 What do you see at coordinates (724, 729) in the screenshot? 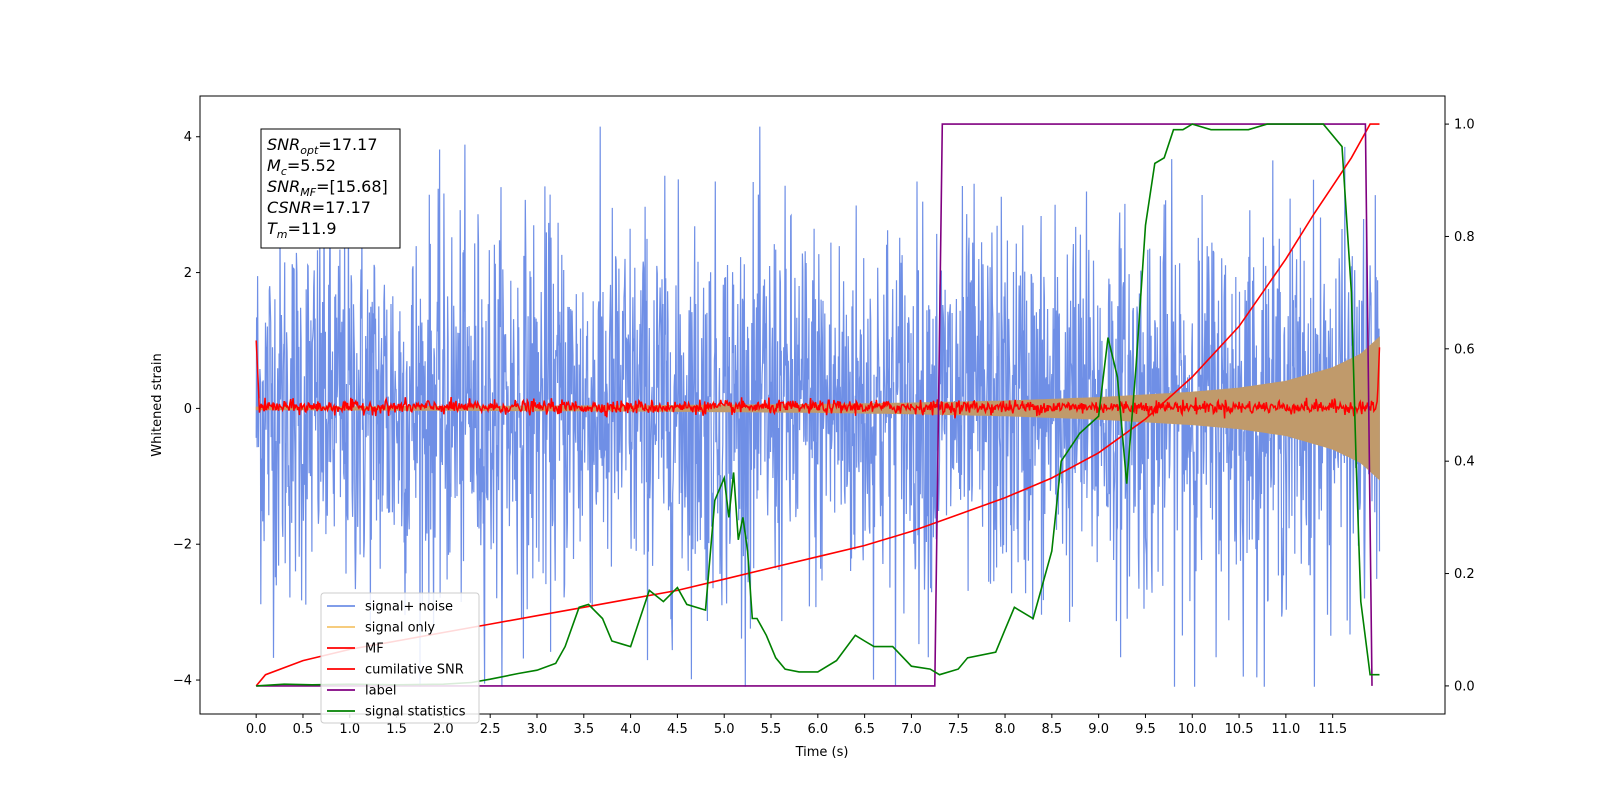
I see `x-tick-label: 5.0` at bounding box center [724, 729].